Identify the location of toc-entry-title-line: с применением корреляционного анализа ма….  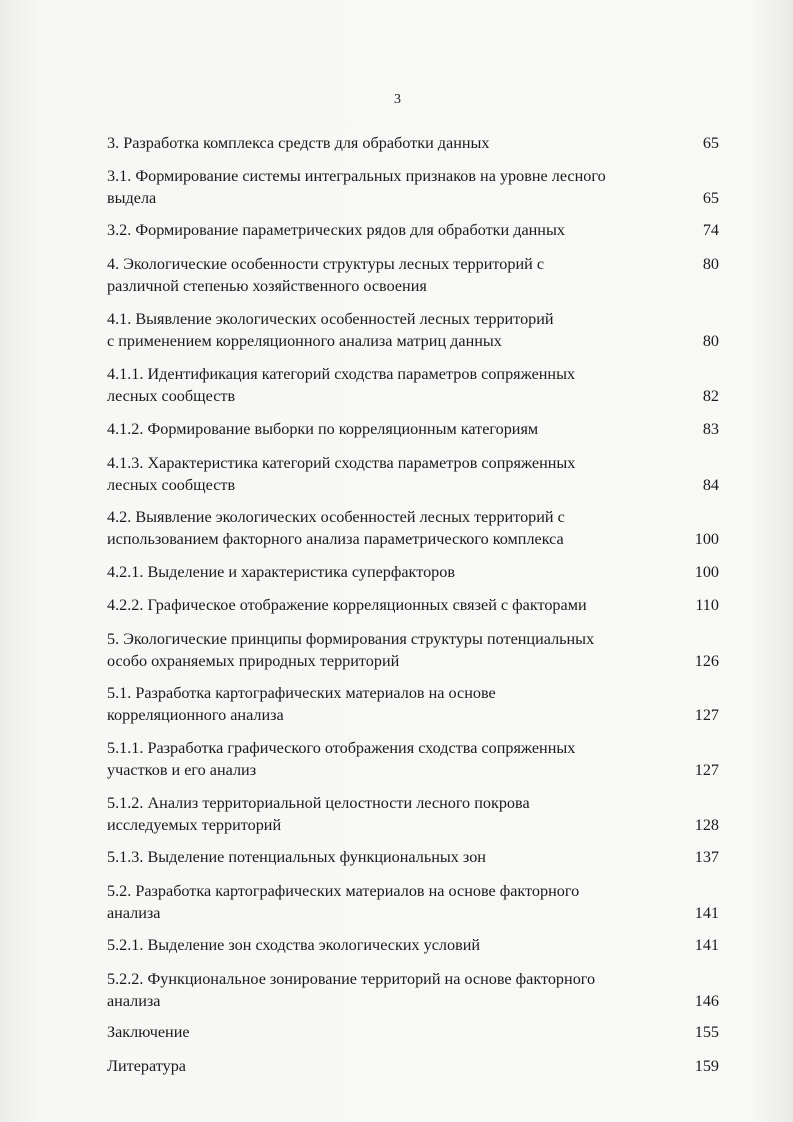
(304, 341).